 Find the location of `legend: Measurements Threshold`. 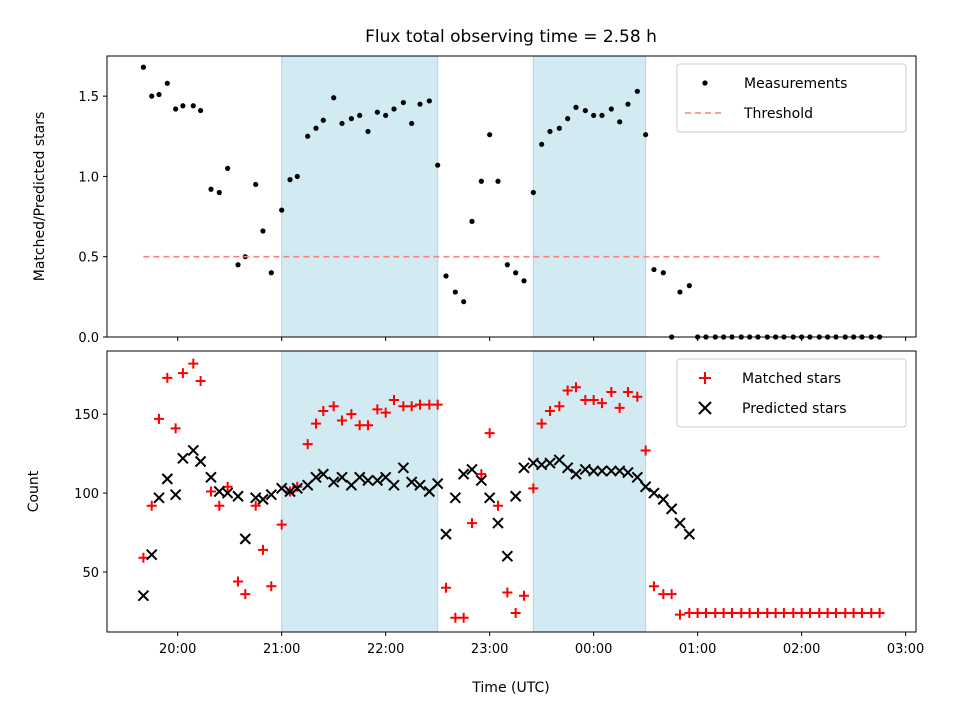

legend: Measurements Threshold is located at coordinates (791, 98).